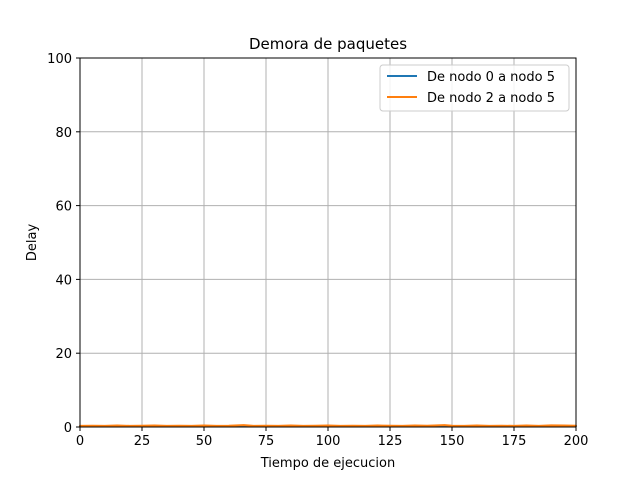  What do you see at coordinates (32, 243) in the screenshot?
I see `y-axis-label: Delay` at bounding box center [32, 243].